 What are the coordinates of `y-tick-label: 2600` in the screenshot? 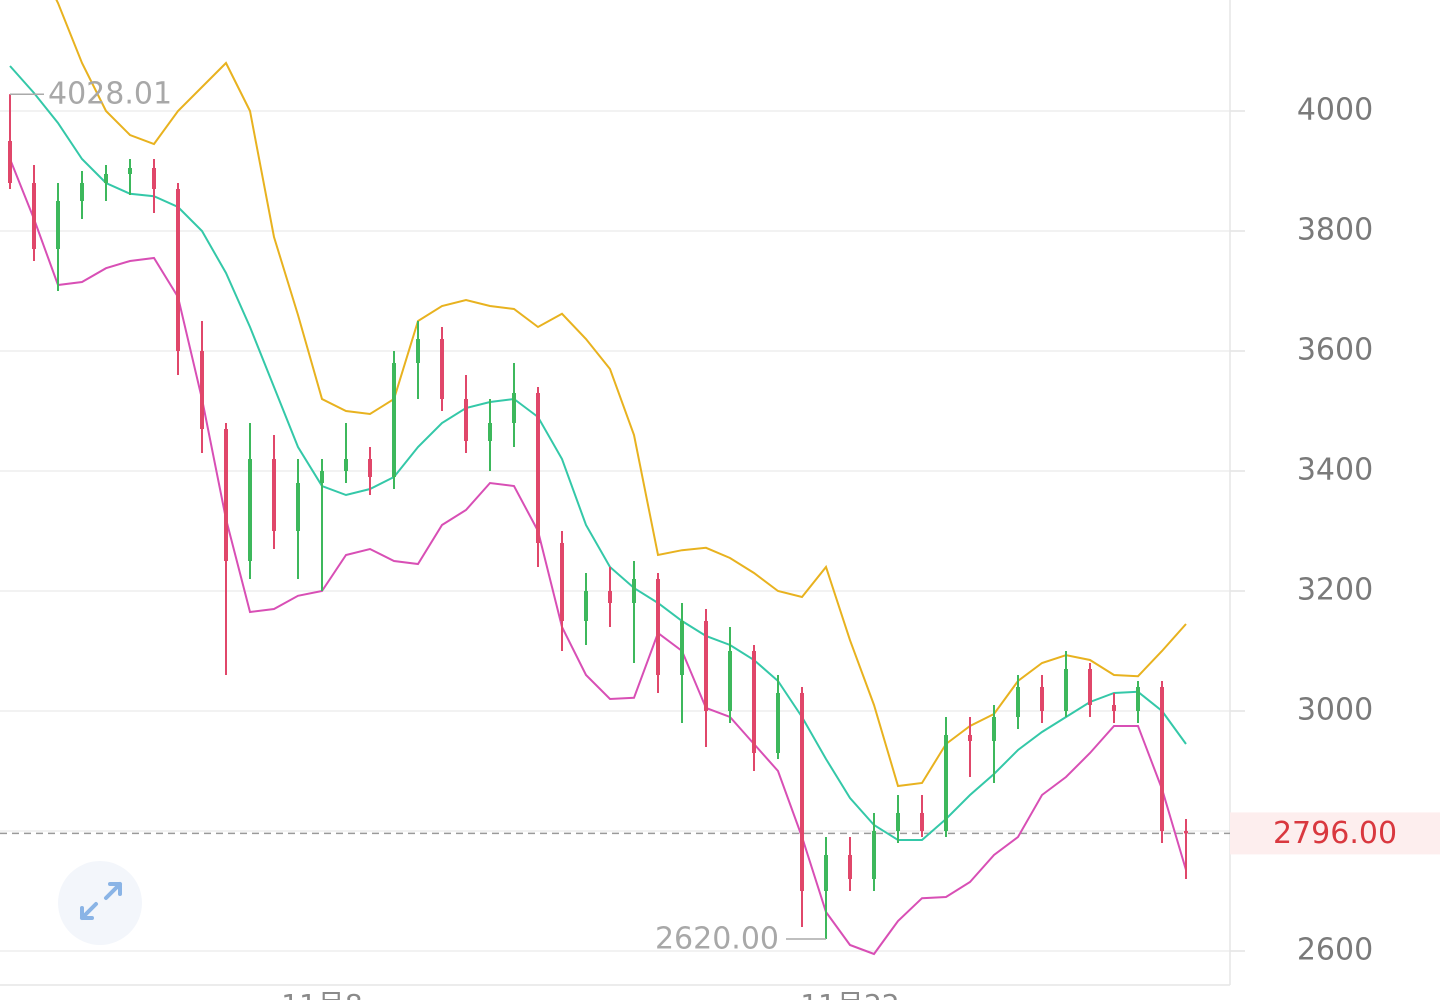 It's located at (1335, 949).